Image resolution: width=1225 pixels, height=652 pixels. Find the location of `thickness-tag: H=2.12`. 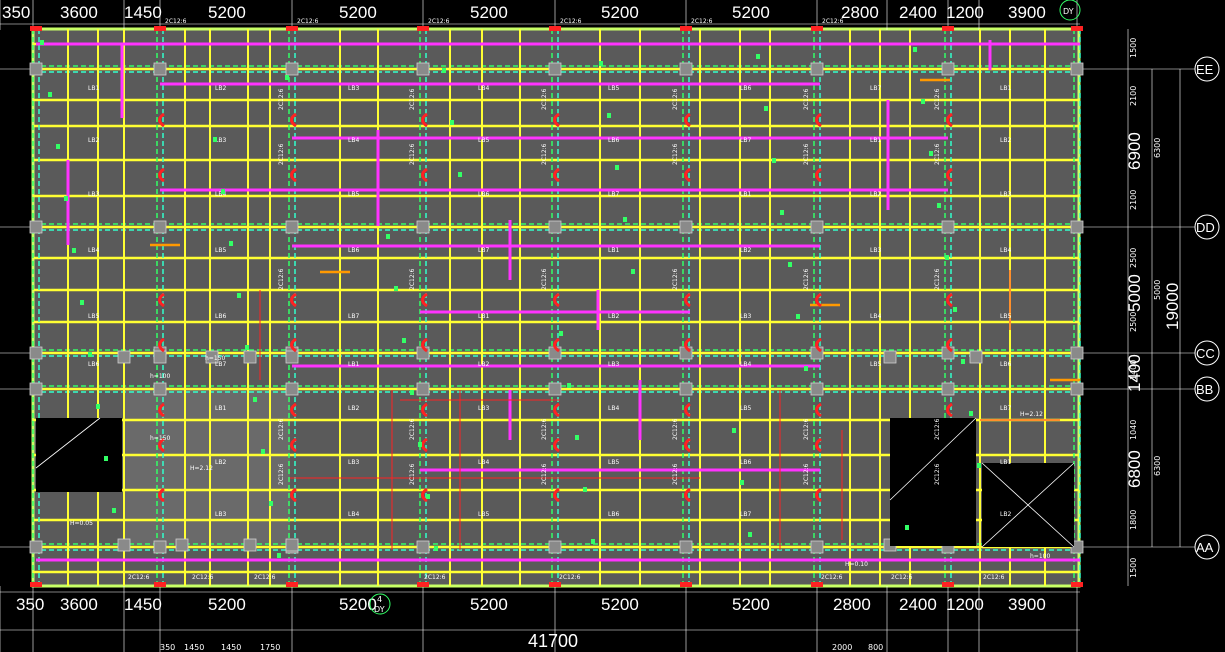

thickness-tag: H=2.12 is located at coordinates (201, 468).